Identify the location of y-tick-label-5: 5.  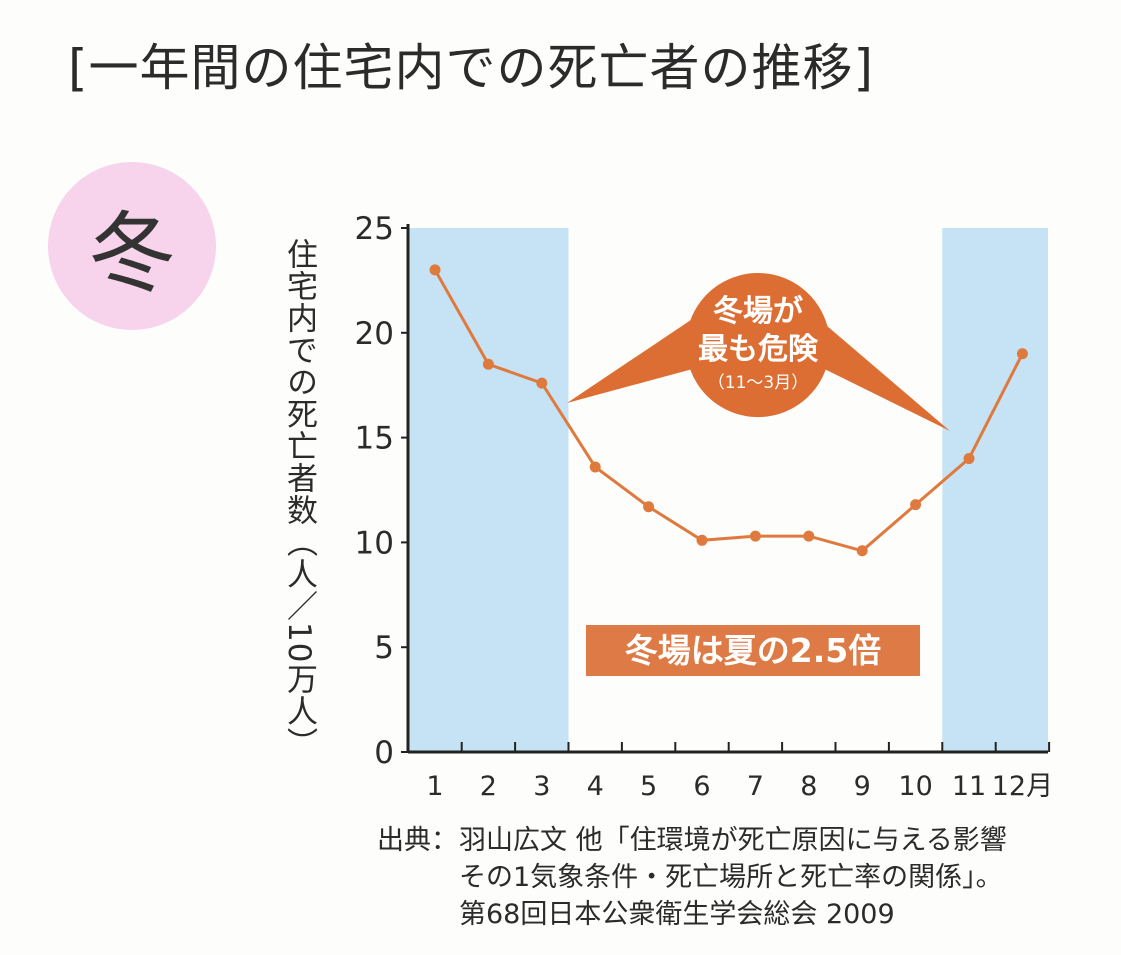
(384, 648).